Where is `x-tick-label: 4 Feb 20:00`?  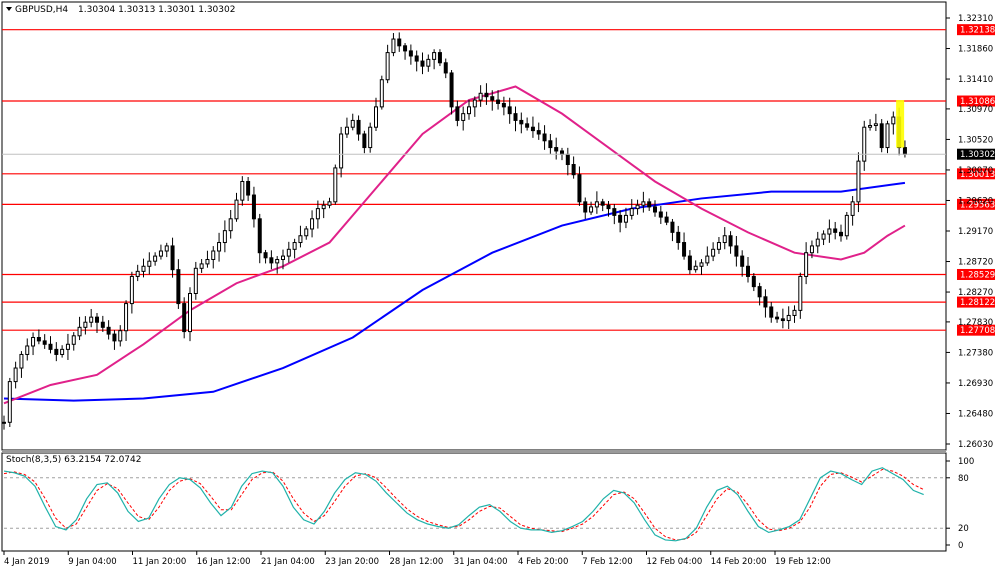
x-tick-label: 4 Feb 20:00 is located at coordinates (543, 562).